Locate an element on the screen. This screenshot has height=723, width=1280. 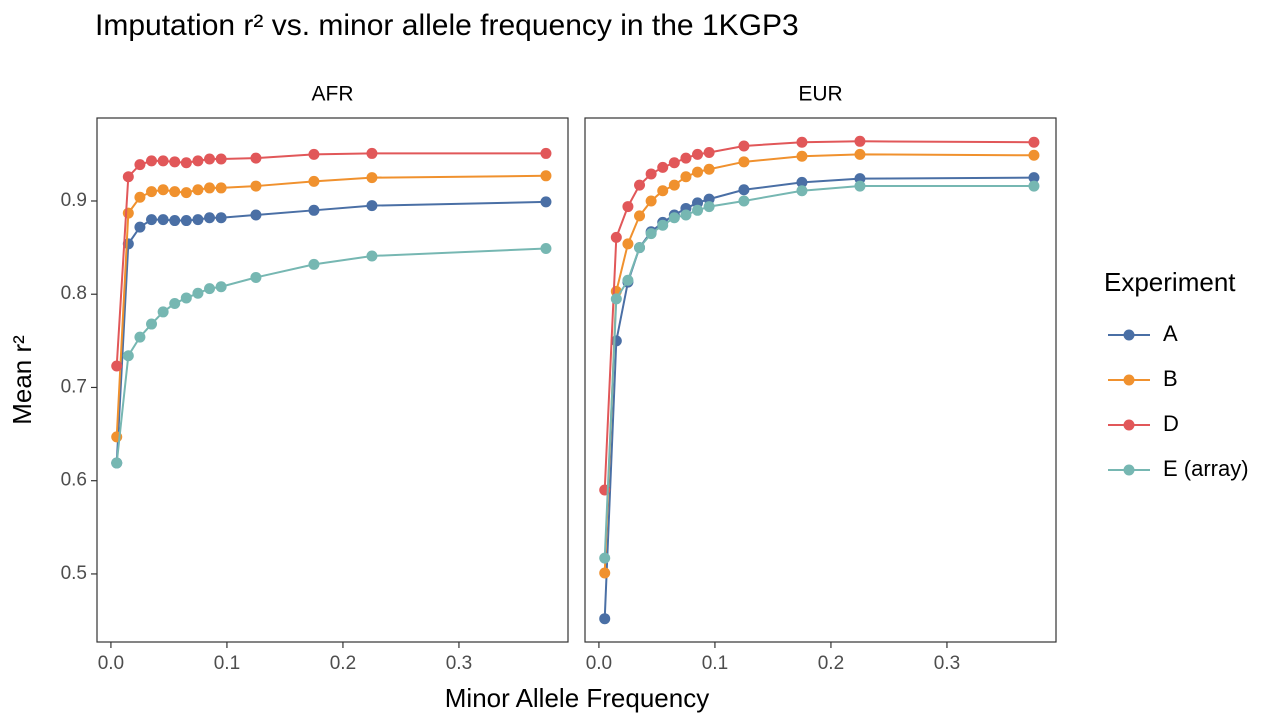
x-axis-label: Minor Allele Frequency is located at coordinates (577, 698).